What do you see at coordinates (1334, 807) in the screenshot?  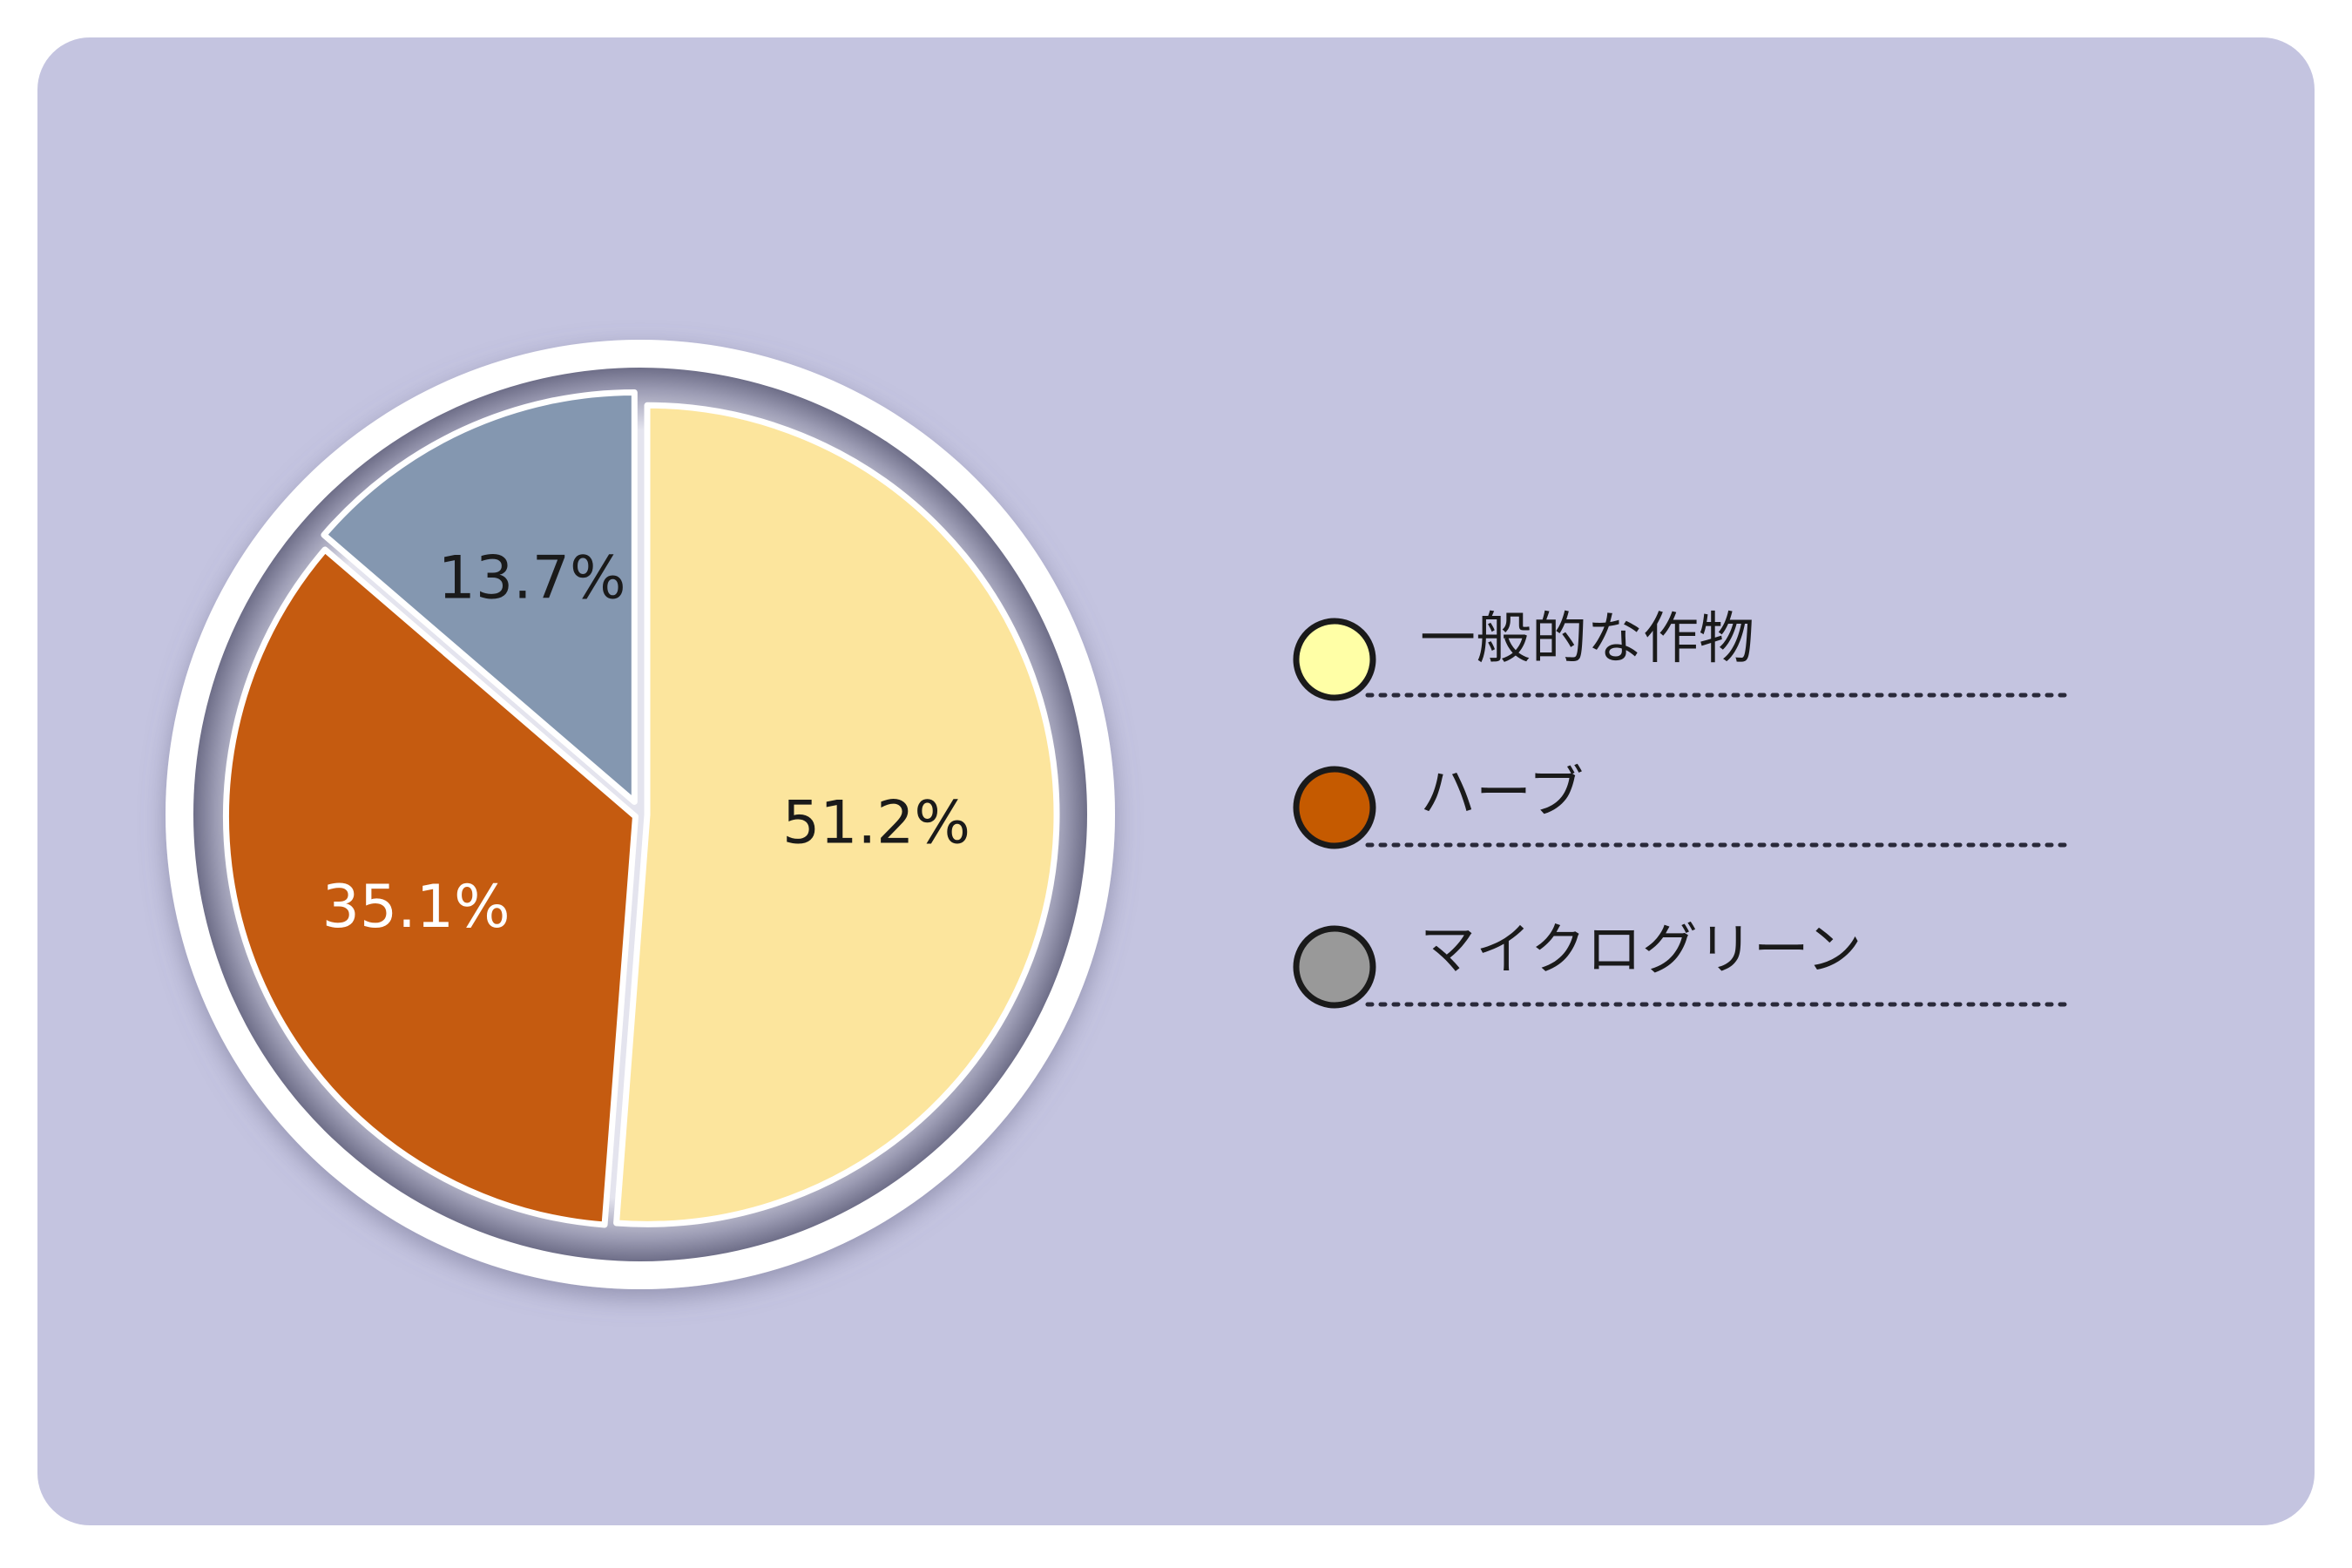 I see `legend-marker-herbs` at bounding box center [1334, 807].